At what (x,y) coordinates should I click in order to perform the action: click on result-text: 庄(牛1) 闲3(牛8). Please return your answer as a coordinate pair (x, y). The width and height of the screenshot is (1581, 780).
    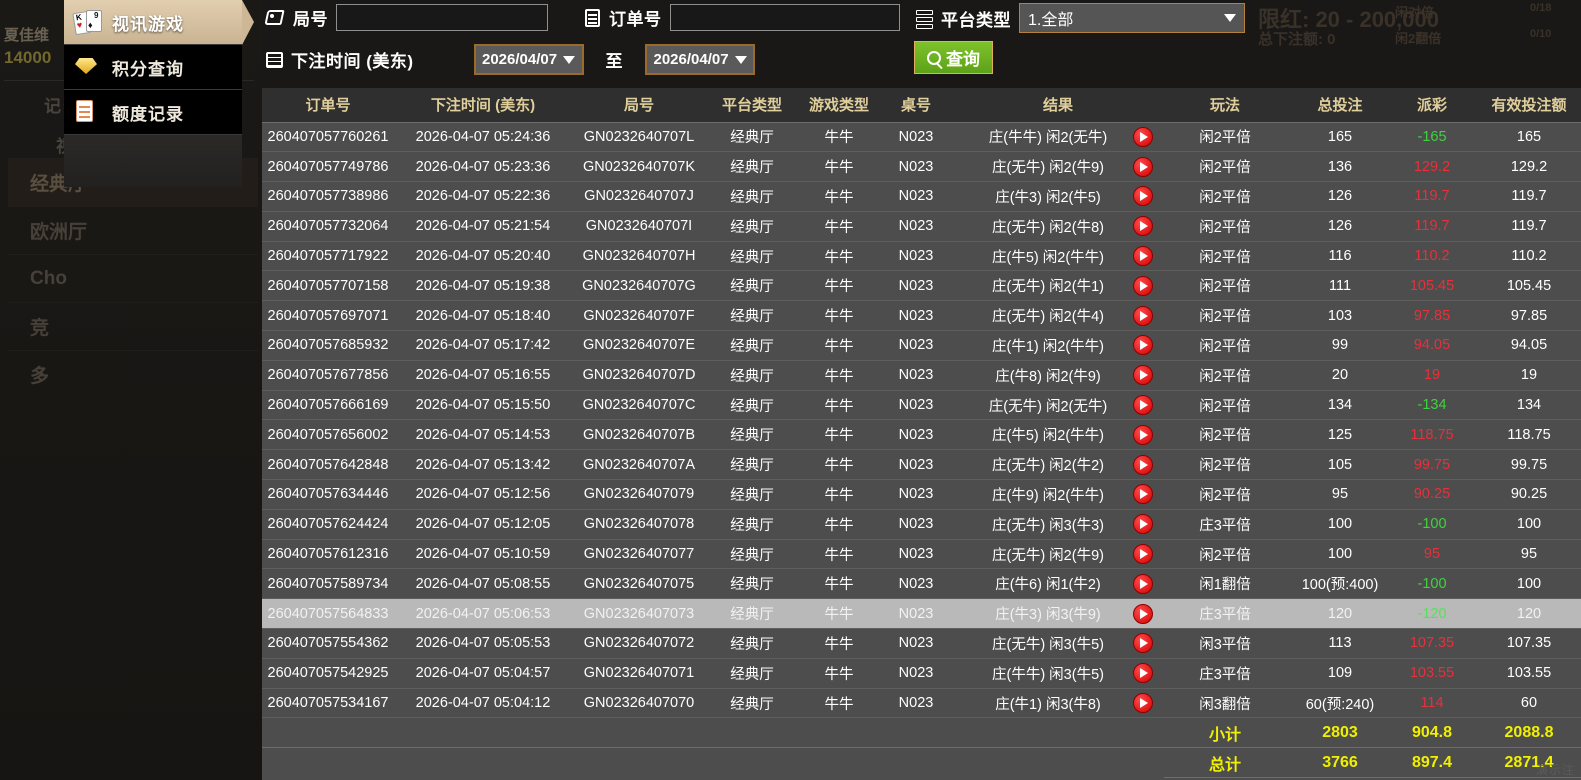
    Looking at the image, I should click on (1048, 704).